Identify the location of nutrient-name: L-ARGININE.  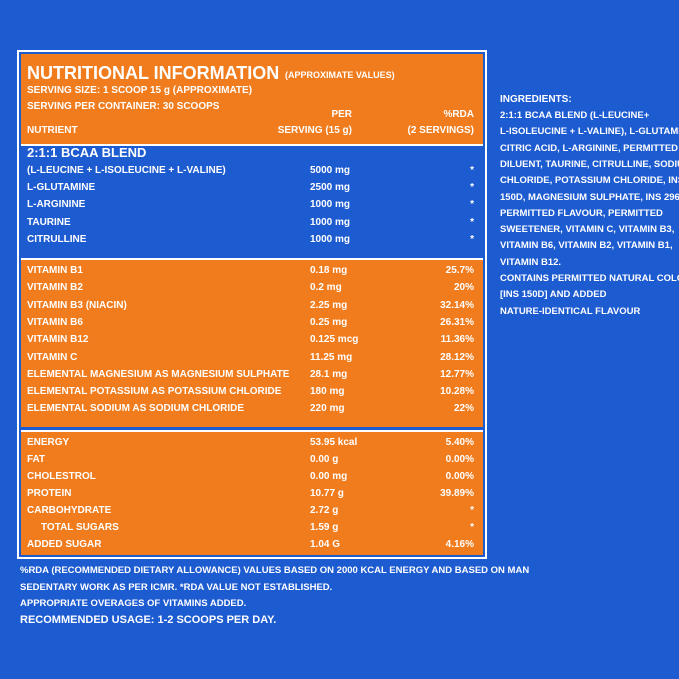
(56, 205).